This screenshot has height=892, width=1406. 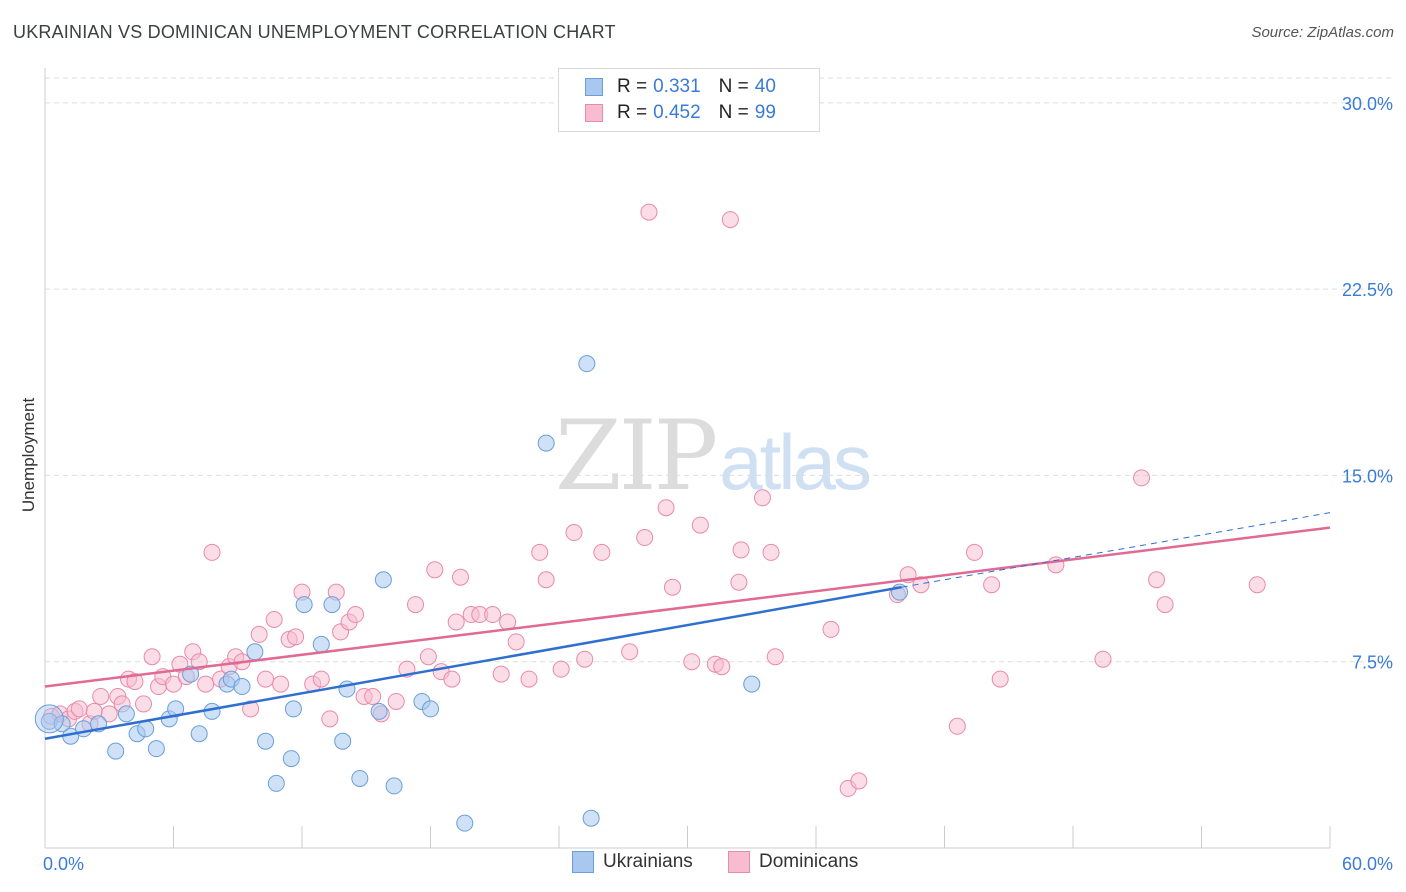 What do you see at coordinates (63, 864) in the screenshot?
I see `x-tick-label: 0.0%` at bounding box center [63, 864].